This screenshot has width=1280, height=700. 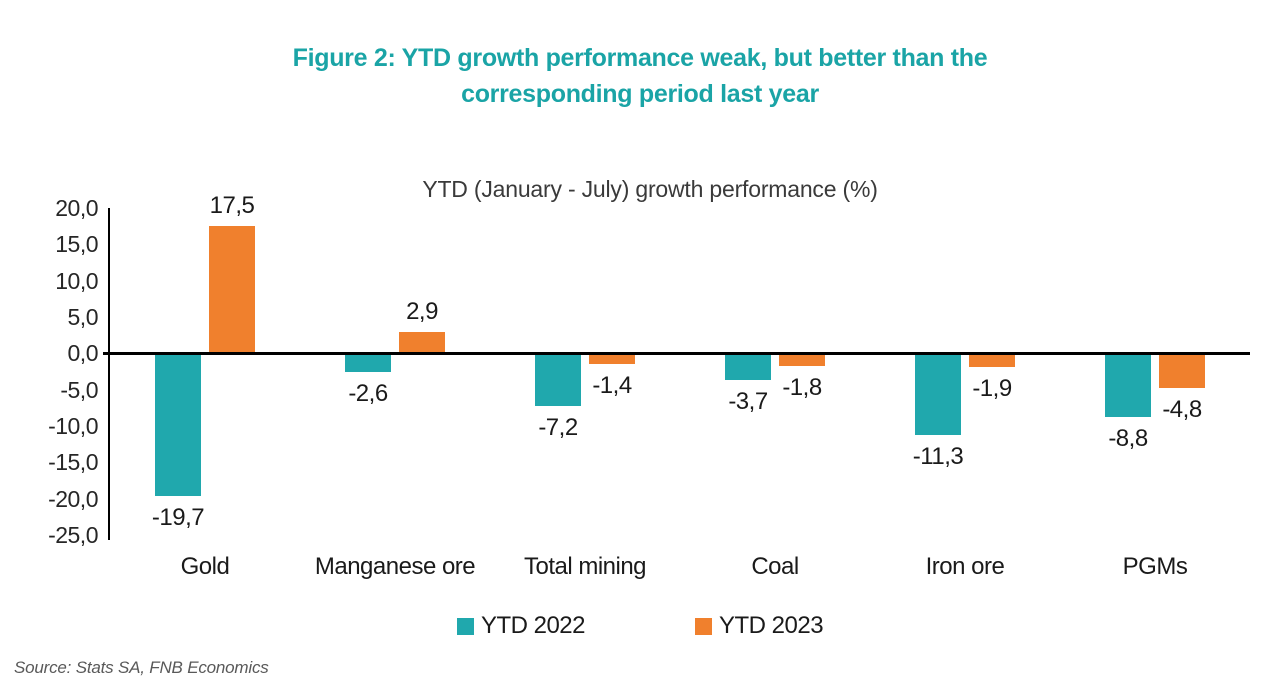 What do you see at coordinates (748, 402) in the screenshot?
I see `value-label-ytd-2022-coal: -3,7` at bounding box center [748, 402].